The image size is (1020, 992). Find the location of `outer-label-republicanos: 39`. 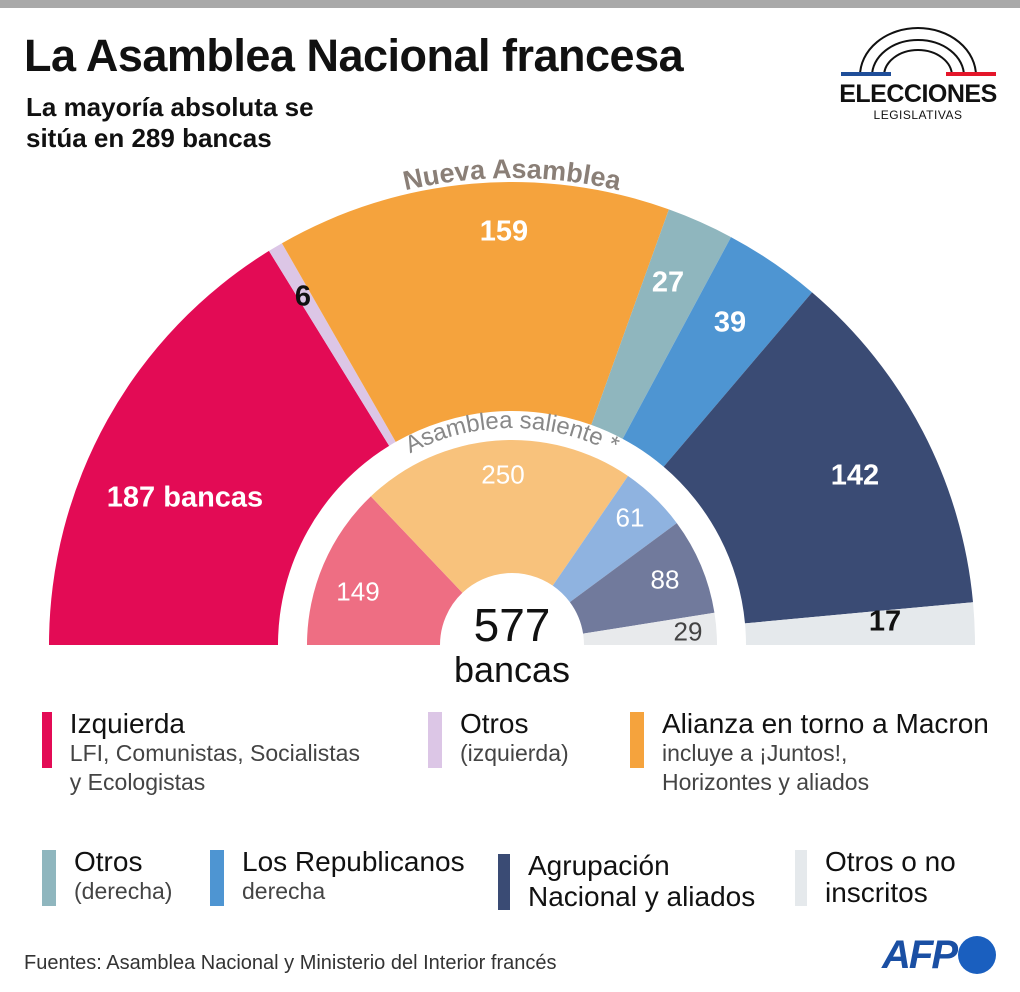

outer-label-republicanos: 39 is located at coordinates (730, 322).